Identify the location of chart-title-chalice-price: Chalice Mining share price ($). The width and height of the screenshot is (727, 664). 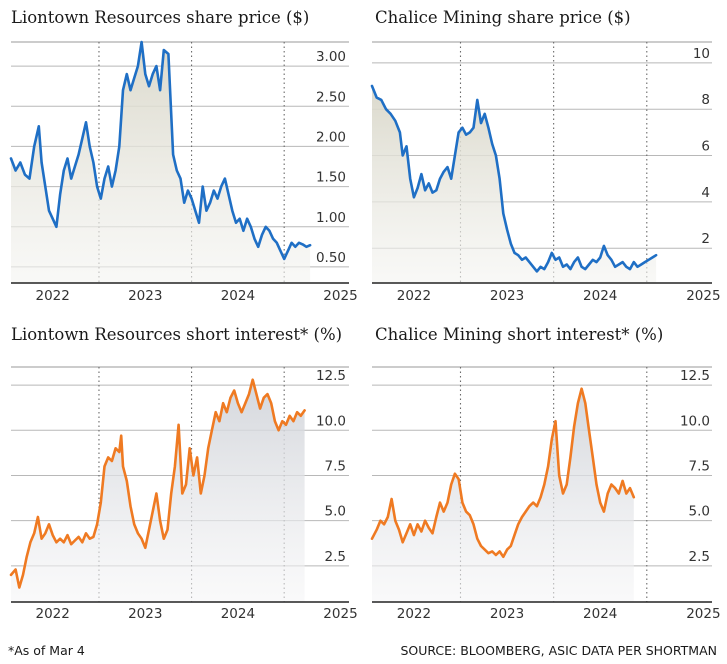
(503, 17).